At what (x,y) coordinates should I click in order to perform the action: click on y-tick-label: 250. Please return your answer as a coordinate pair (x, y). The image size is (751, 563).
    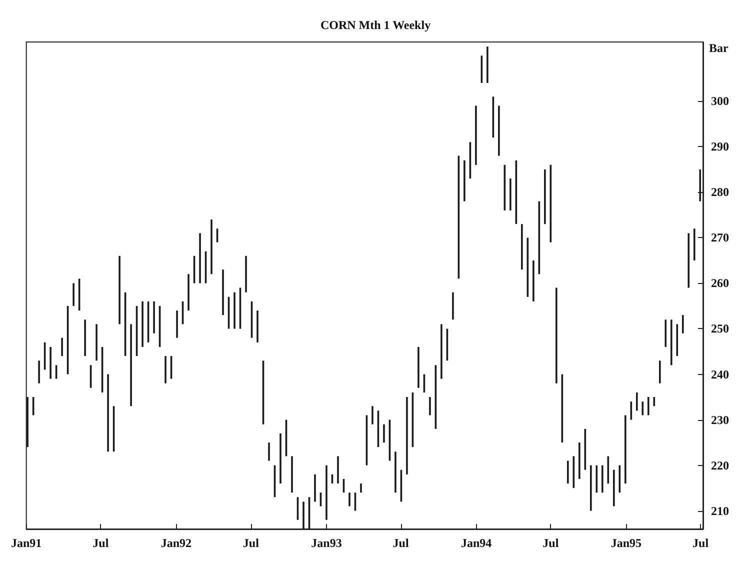
    Looking at the image, I should click on (720, 329).